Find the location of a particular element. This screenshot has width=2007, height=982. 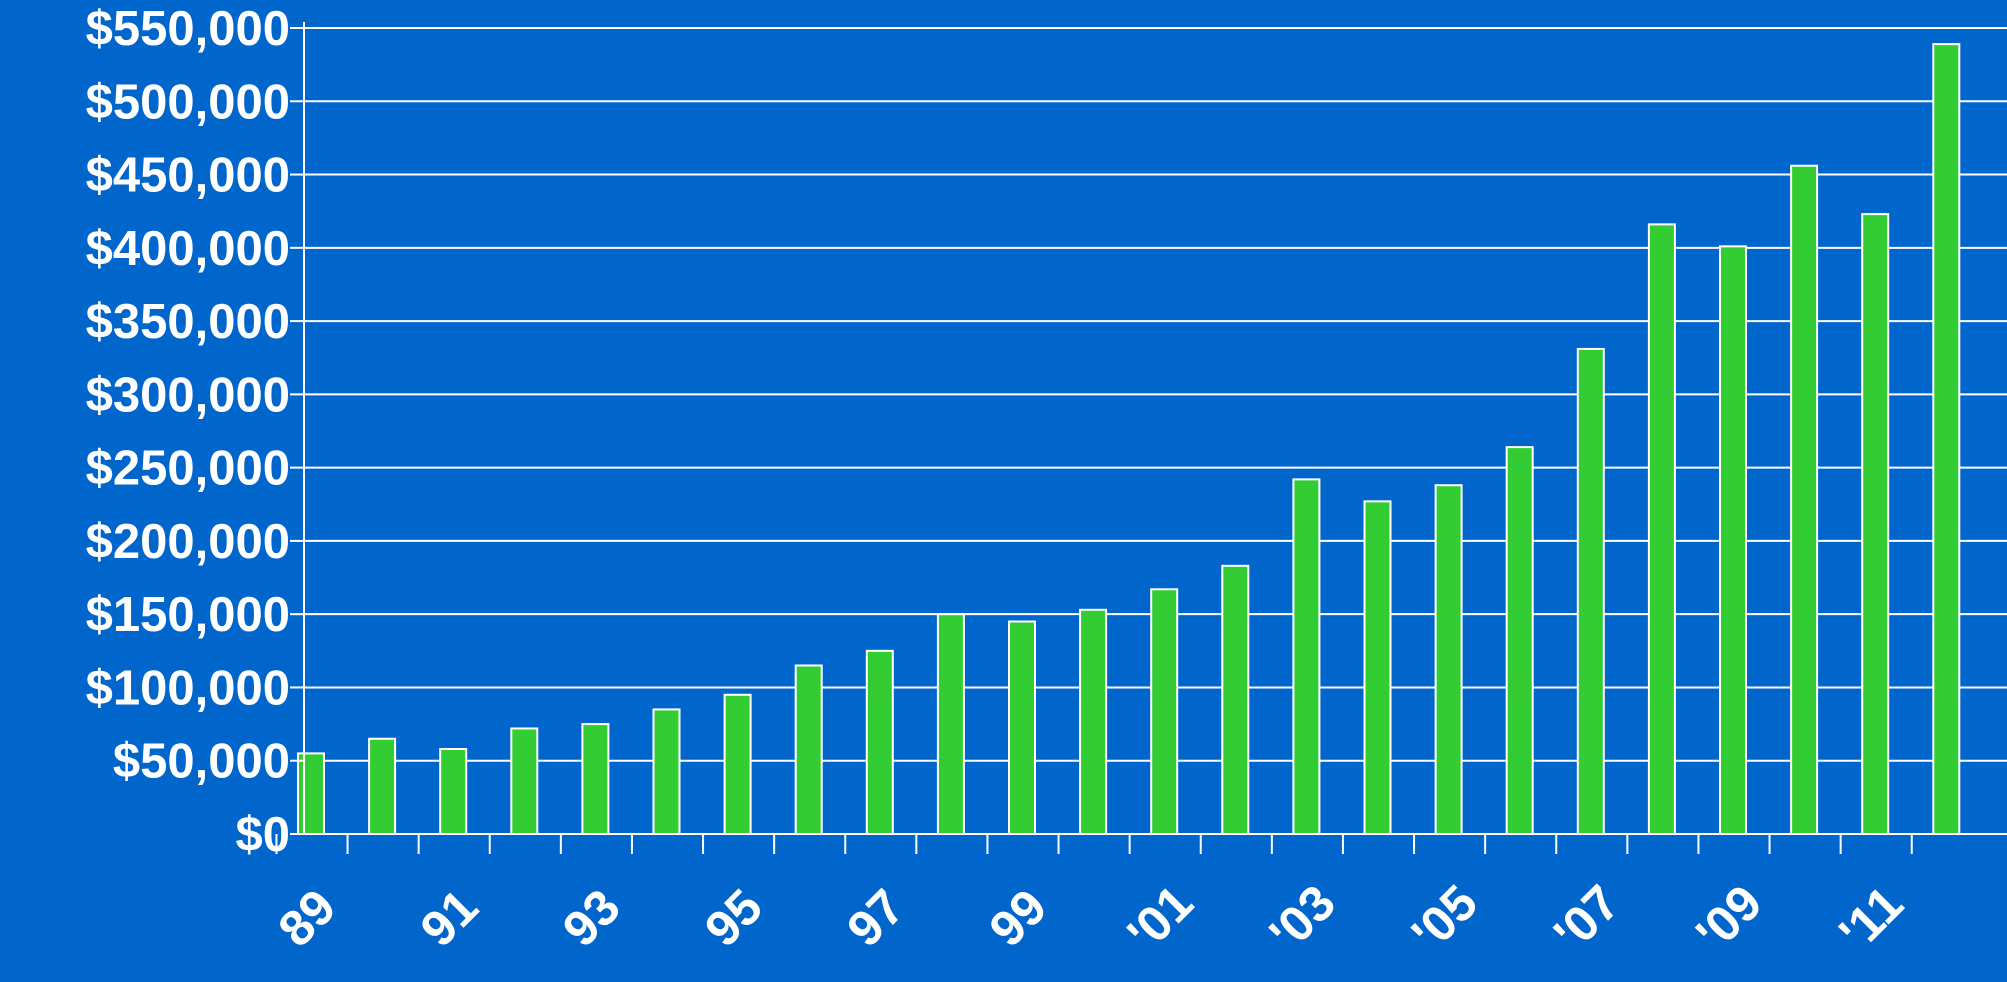

x-tick-label: '01 is located at coordinates (1160, 917).